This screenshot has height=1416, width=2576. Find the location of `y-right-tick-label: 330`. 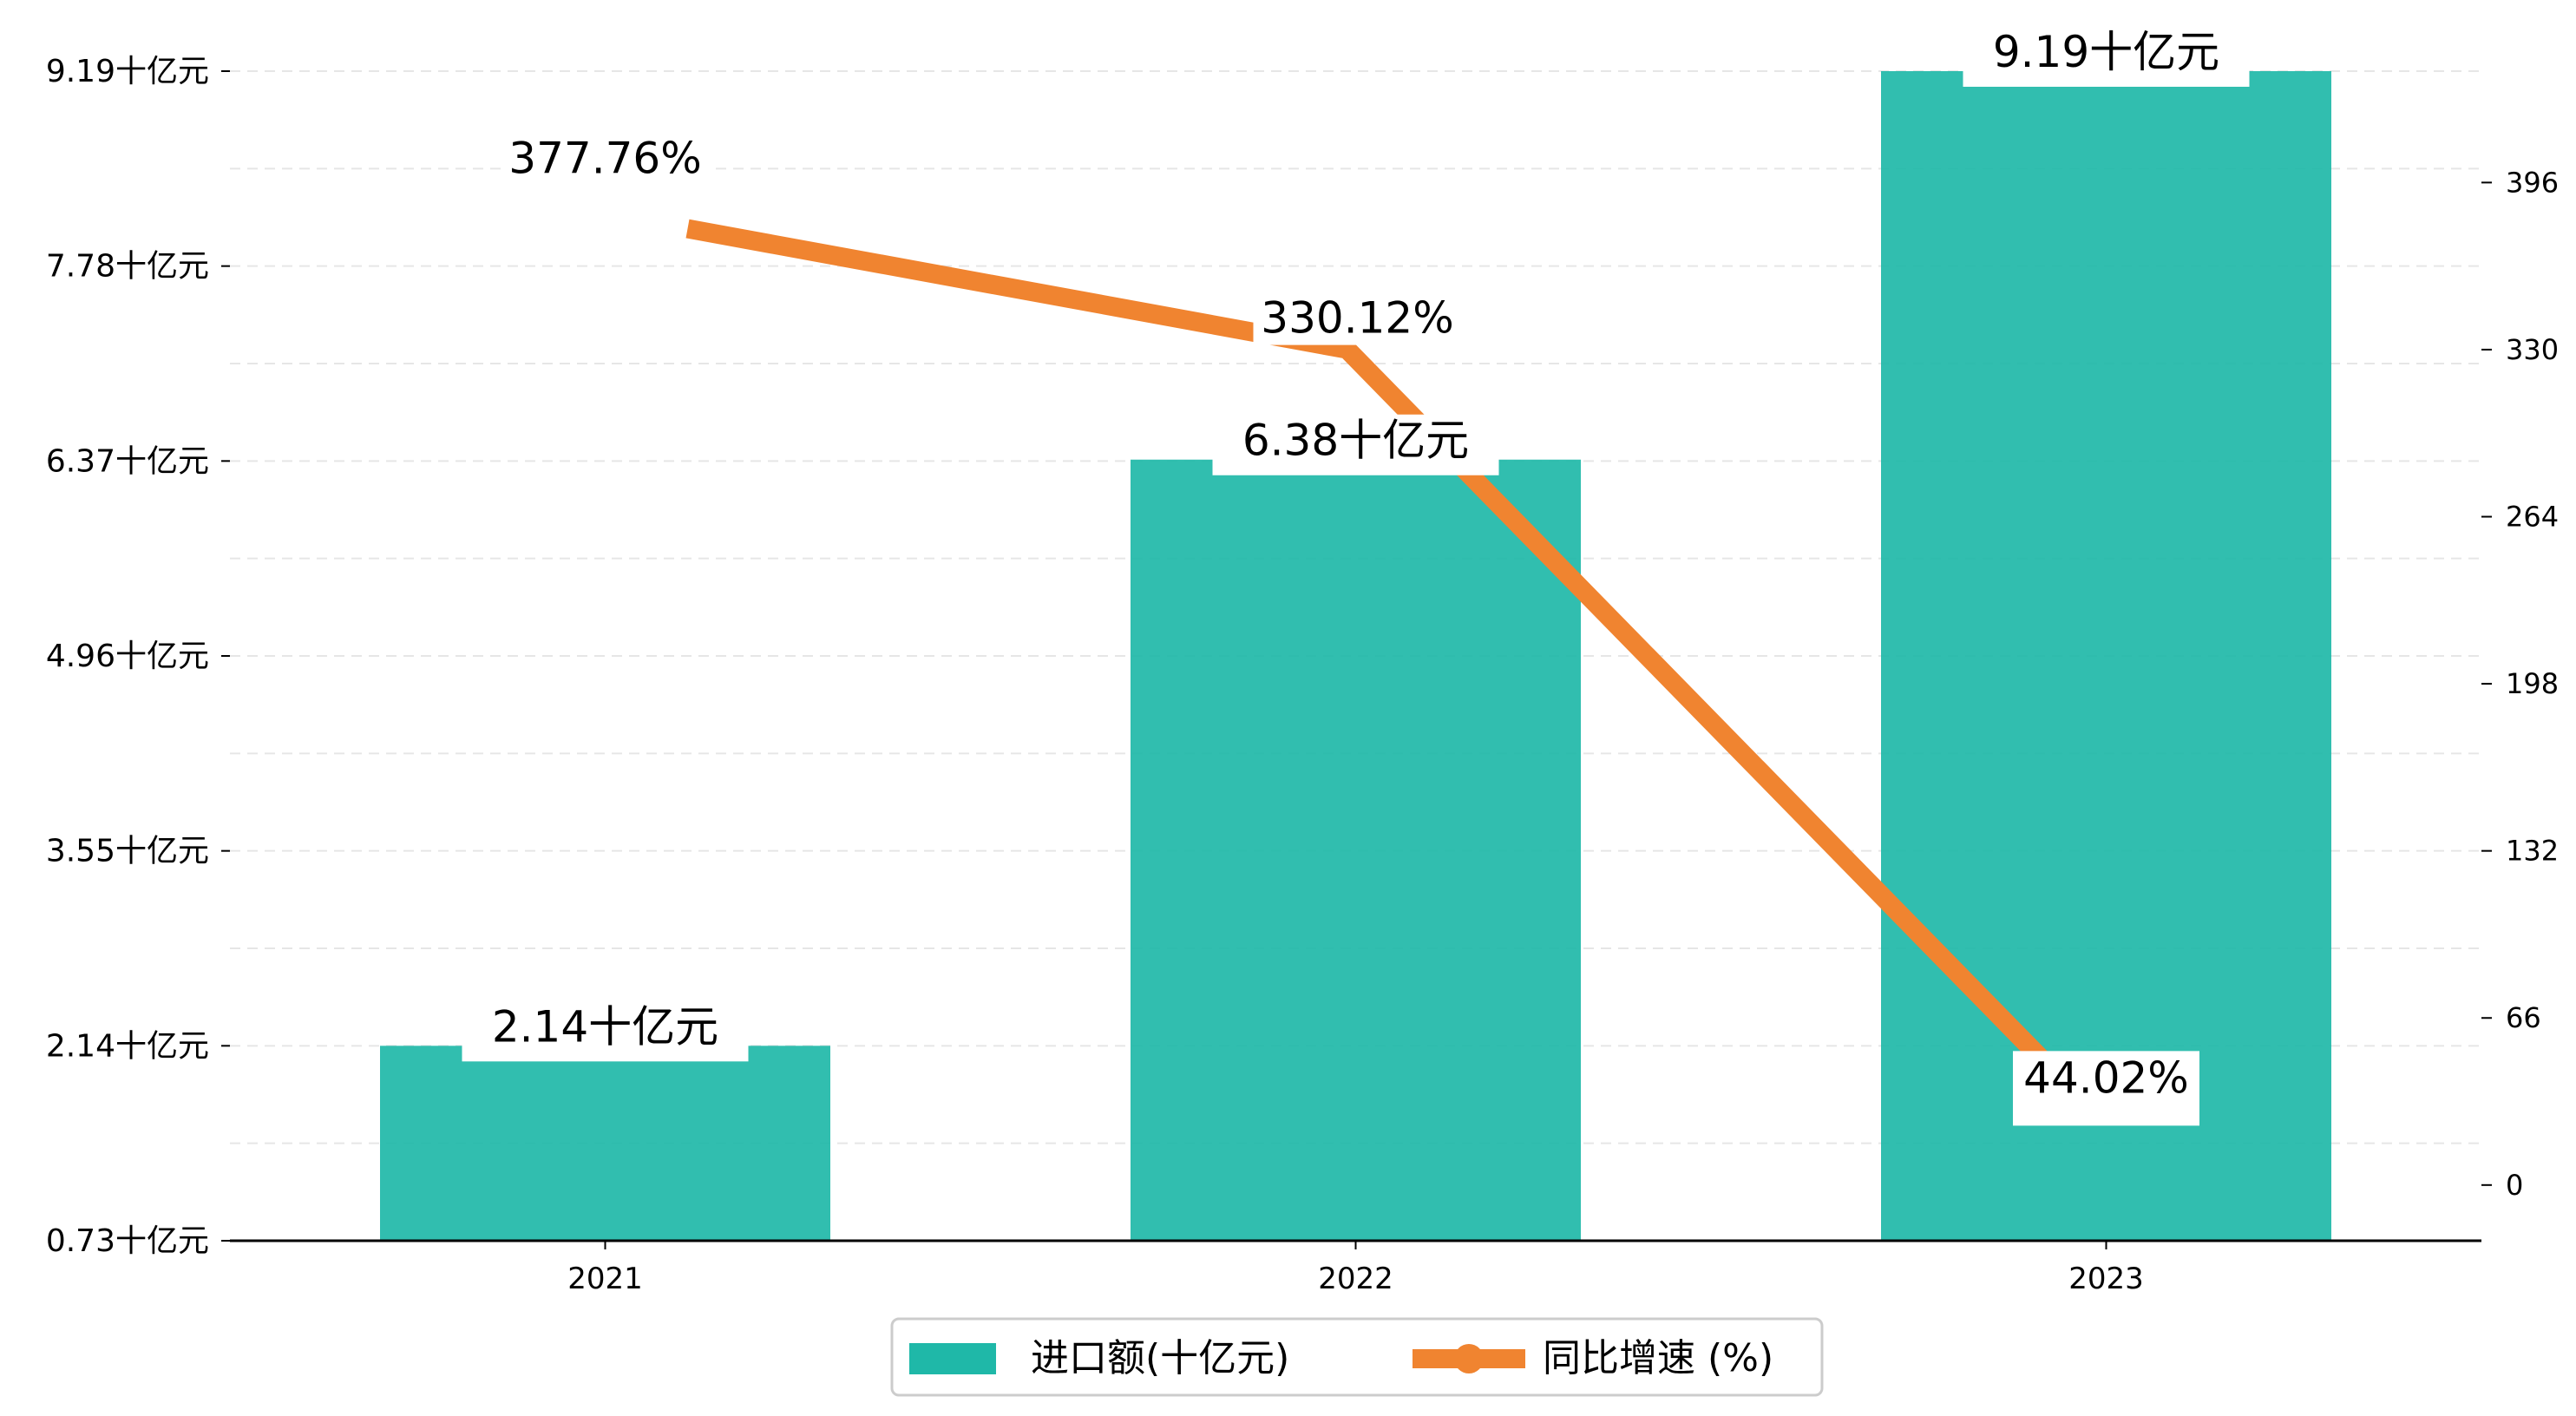

y-right-tick-label: 330 is located at coordinates (2532, 350).